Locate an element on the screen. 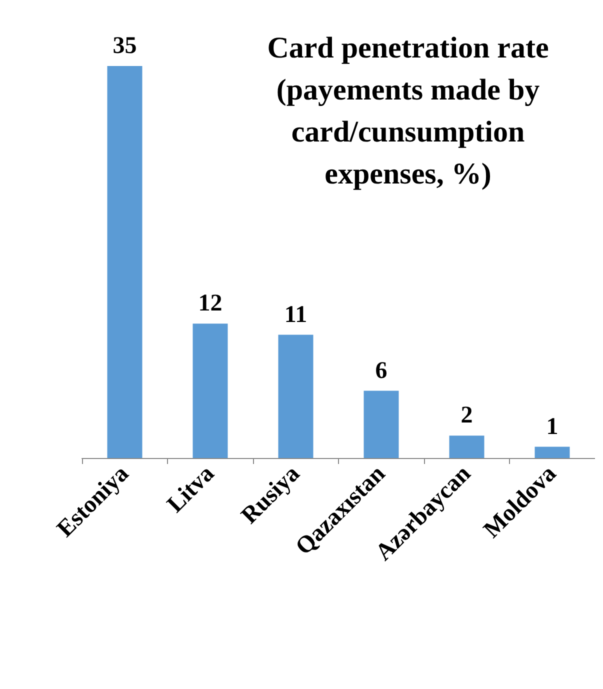 Image resolution: width=603 pixels, height=689 pixels. data-label: 11 is located at coordinates (296, 315).